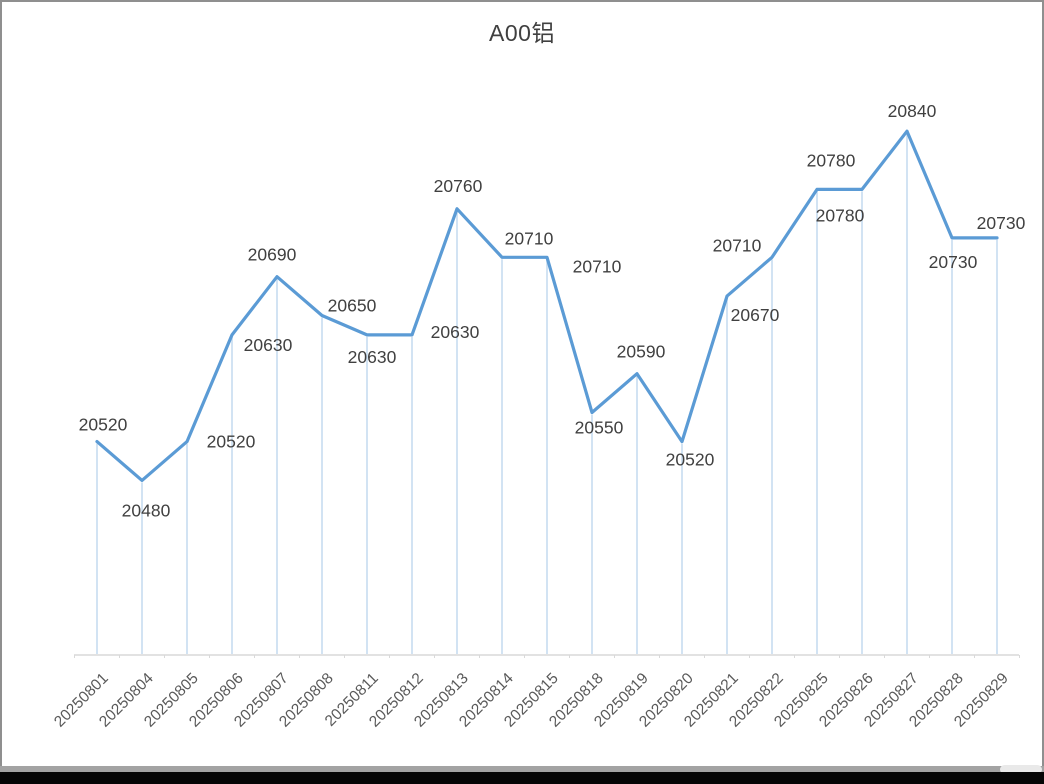 The height and width of the screenshot is (784, 1044). Describe the element at coordinates (352, 306) in the screenshot. I see `data-label: 20650` at that location.